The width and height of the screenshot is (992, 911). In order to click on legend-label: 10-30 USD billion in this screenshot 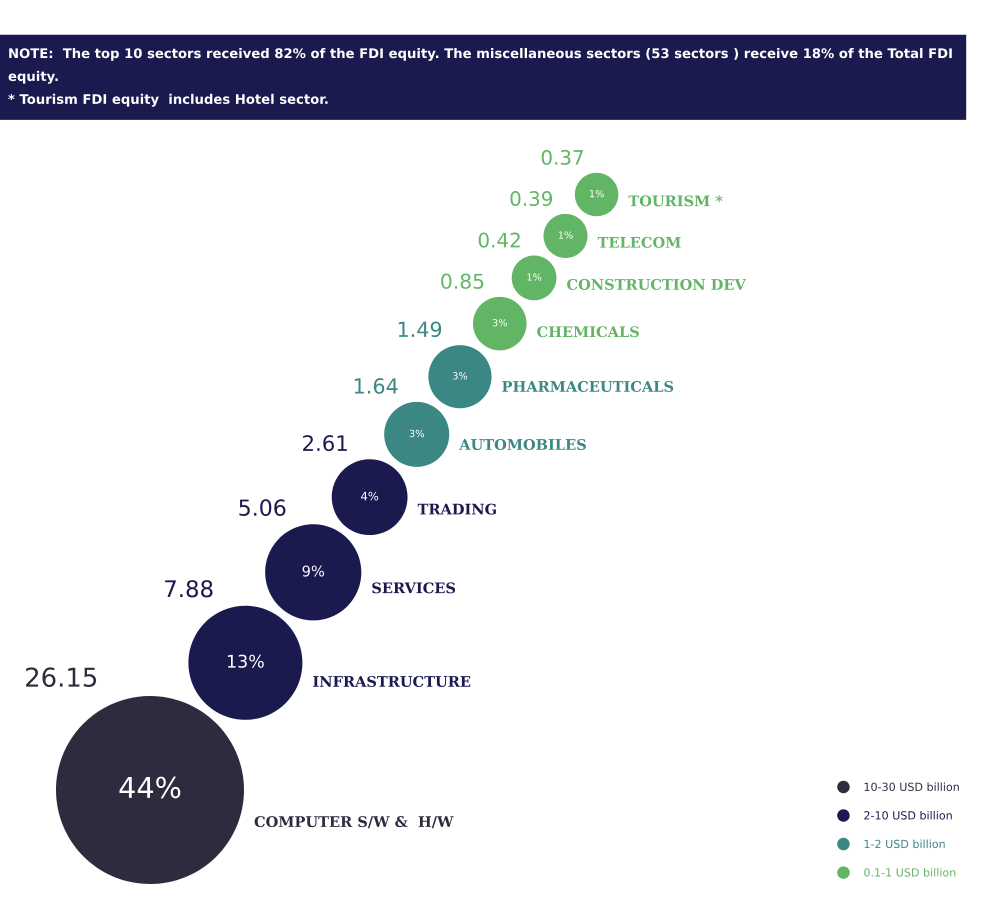, I will do `click(911, 787)`.